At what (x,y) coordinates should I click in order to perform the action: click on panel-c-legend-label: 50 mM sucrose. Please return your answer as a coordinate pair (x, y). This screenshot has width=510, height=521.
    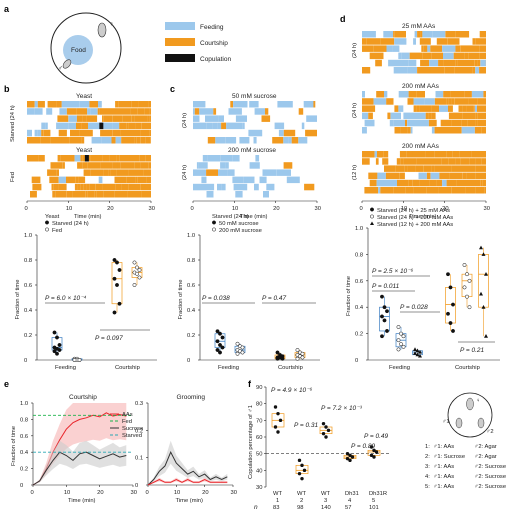
    Looking at the image, I should click on (239, 224).